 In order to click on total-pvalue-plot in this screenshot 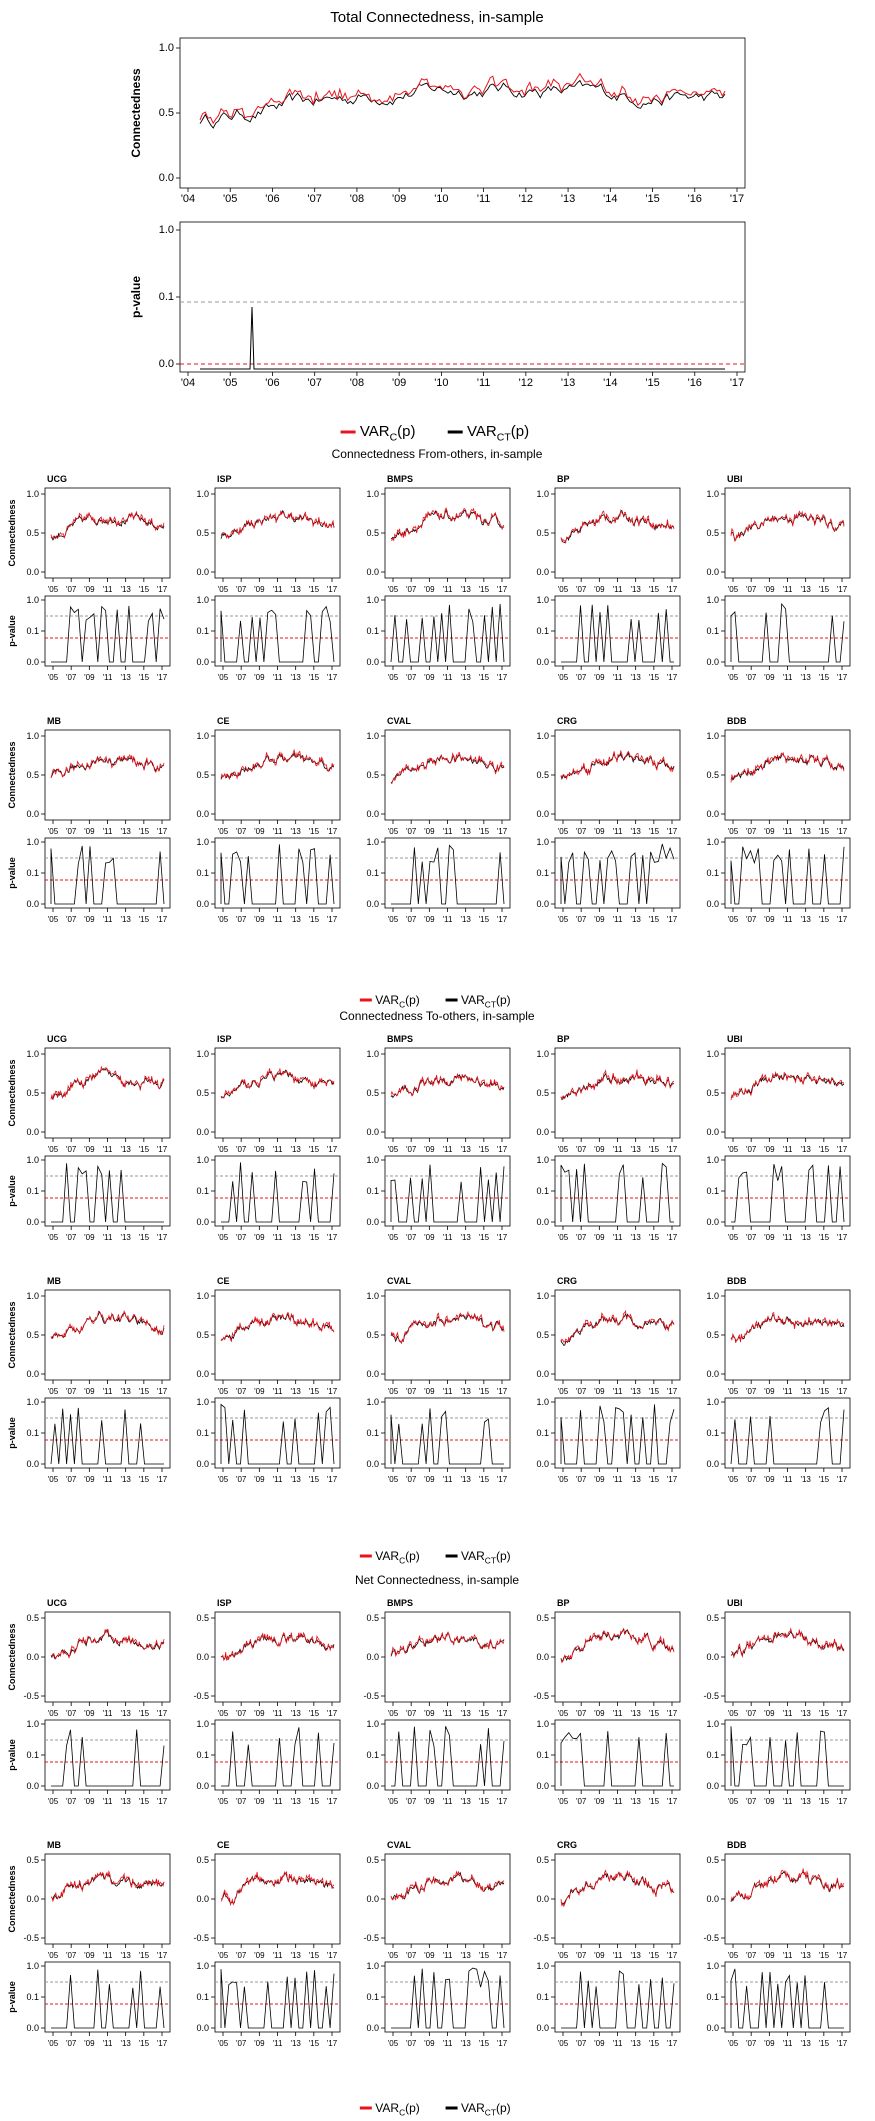, I will do `click(462, 297)`.